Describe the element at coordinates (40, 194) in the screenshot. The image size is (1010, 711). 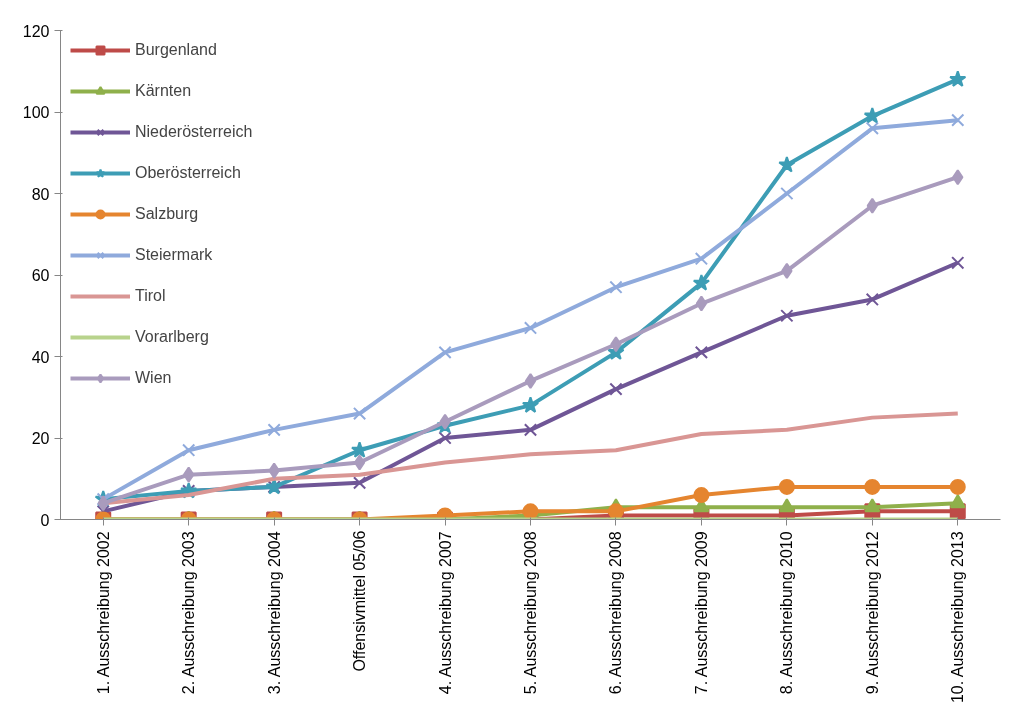
I see `y-tick-label: 80` at that location.